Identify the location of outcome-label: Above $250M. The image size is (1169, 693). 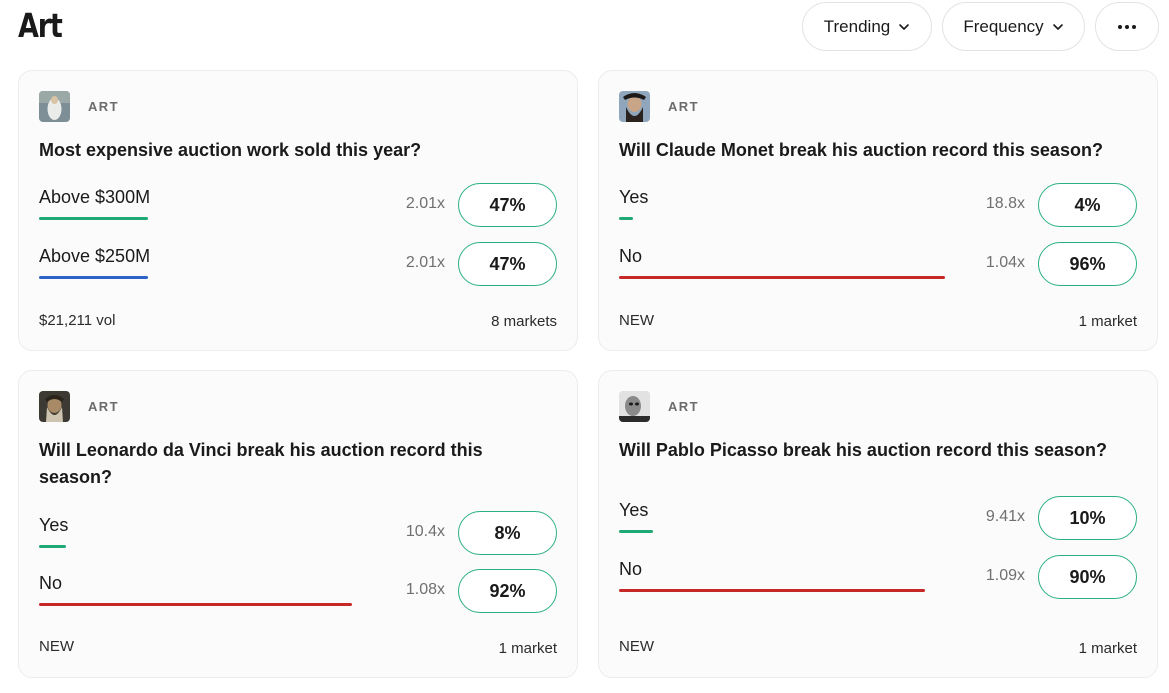
(95, 256).